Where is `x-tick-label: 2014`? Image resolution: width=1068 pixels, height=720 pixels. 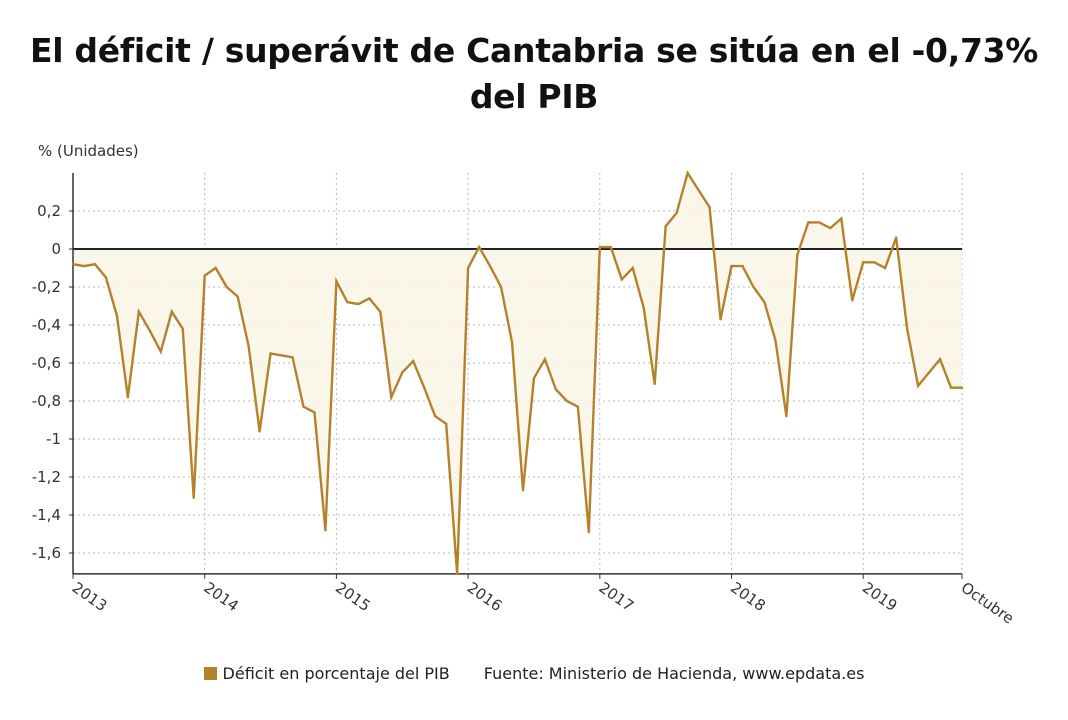 x-tick-label: 2014 is located at coordinates (221, 596).